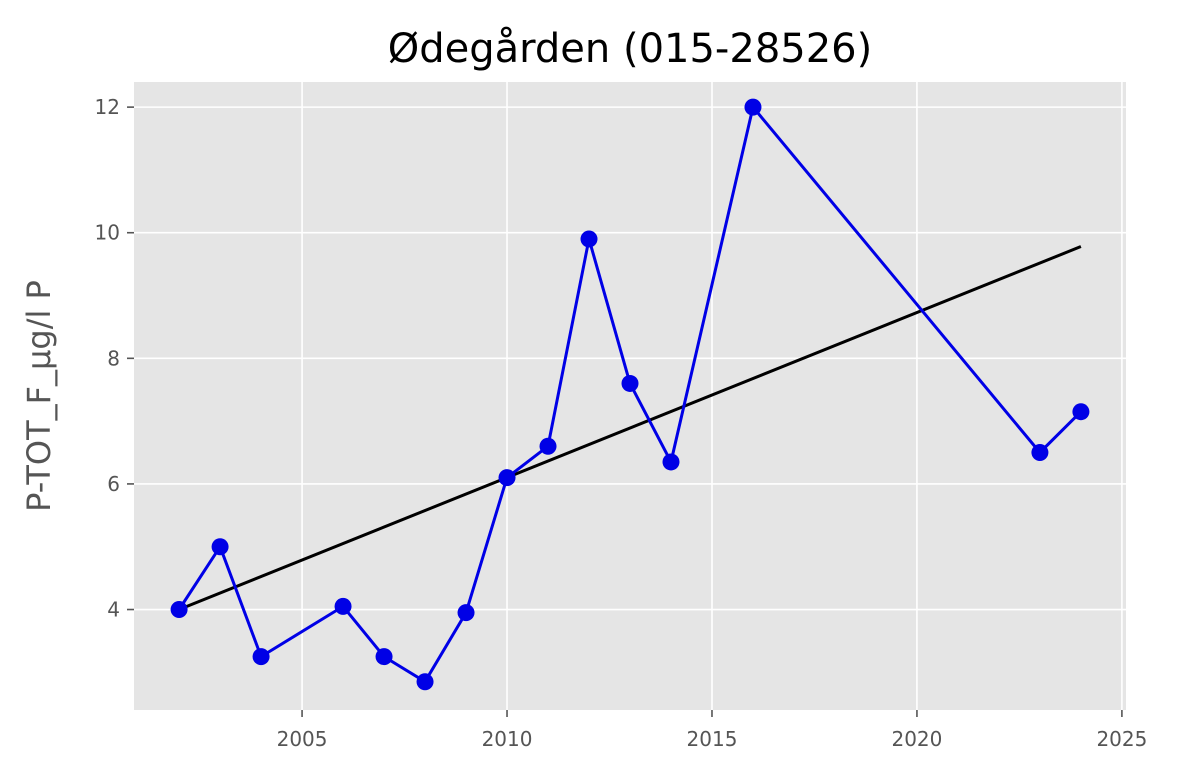 The height and width of the screenshot is (778, 1178). What do you see at coordinates (712, 739) in the screenshot?
I see `x-tick-label: 2015` at bounding box center [712, 739].